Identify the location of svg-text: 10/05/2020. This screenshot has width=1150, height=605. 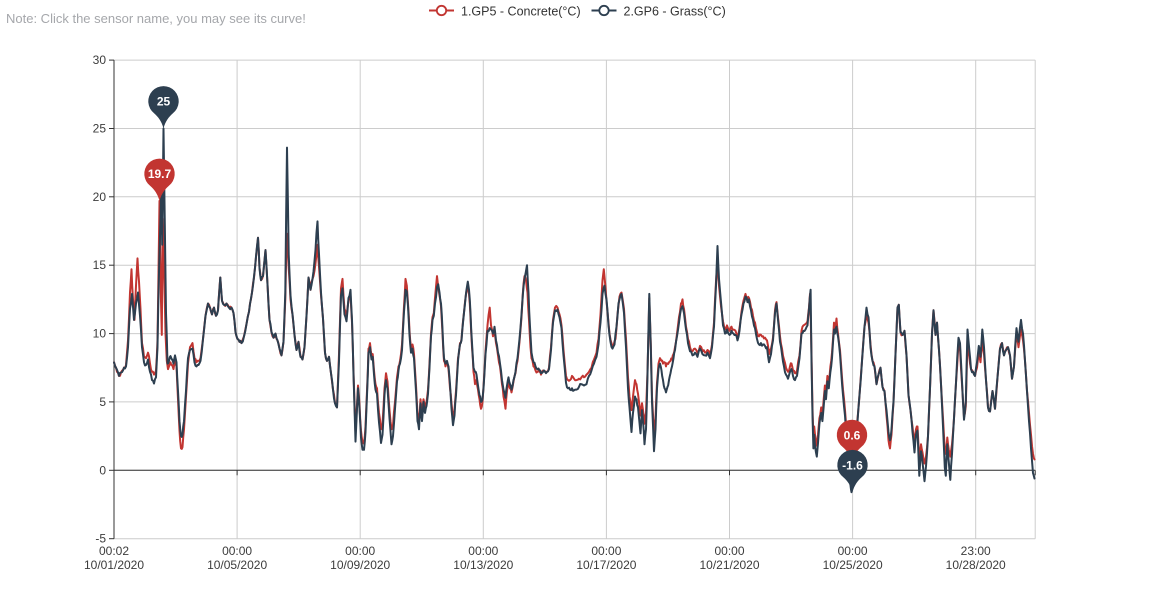
(237, 565).